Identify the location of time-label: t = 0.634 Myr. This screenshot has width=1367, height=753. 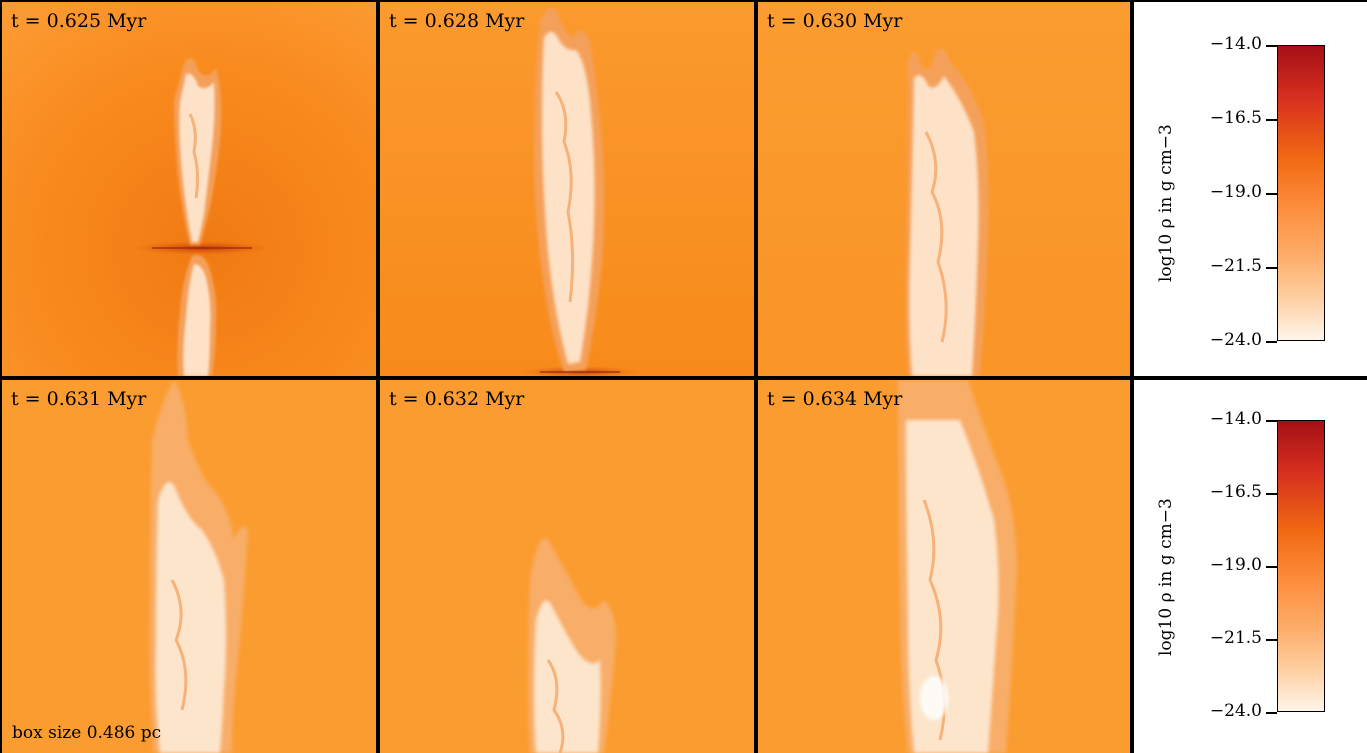
(835, 399).